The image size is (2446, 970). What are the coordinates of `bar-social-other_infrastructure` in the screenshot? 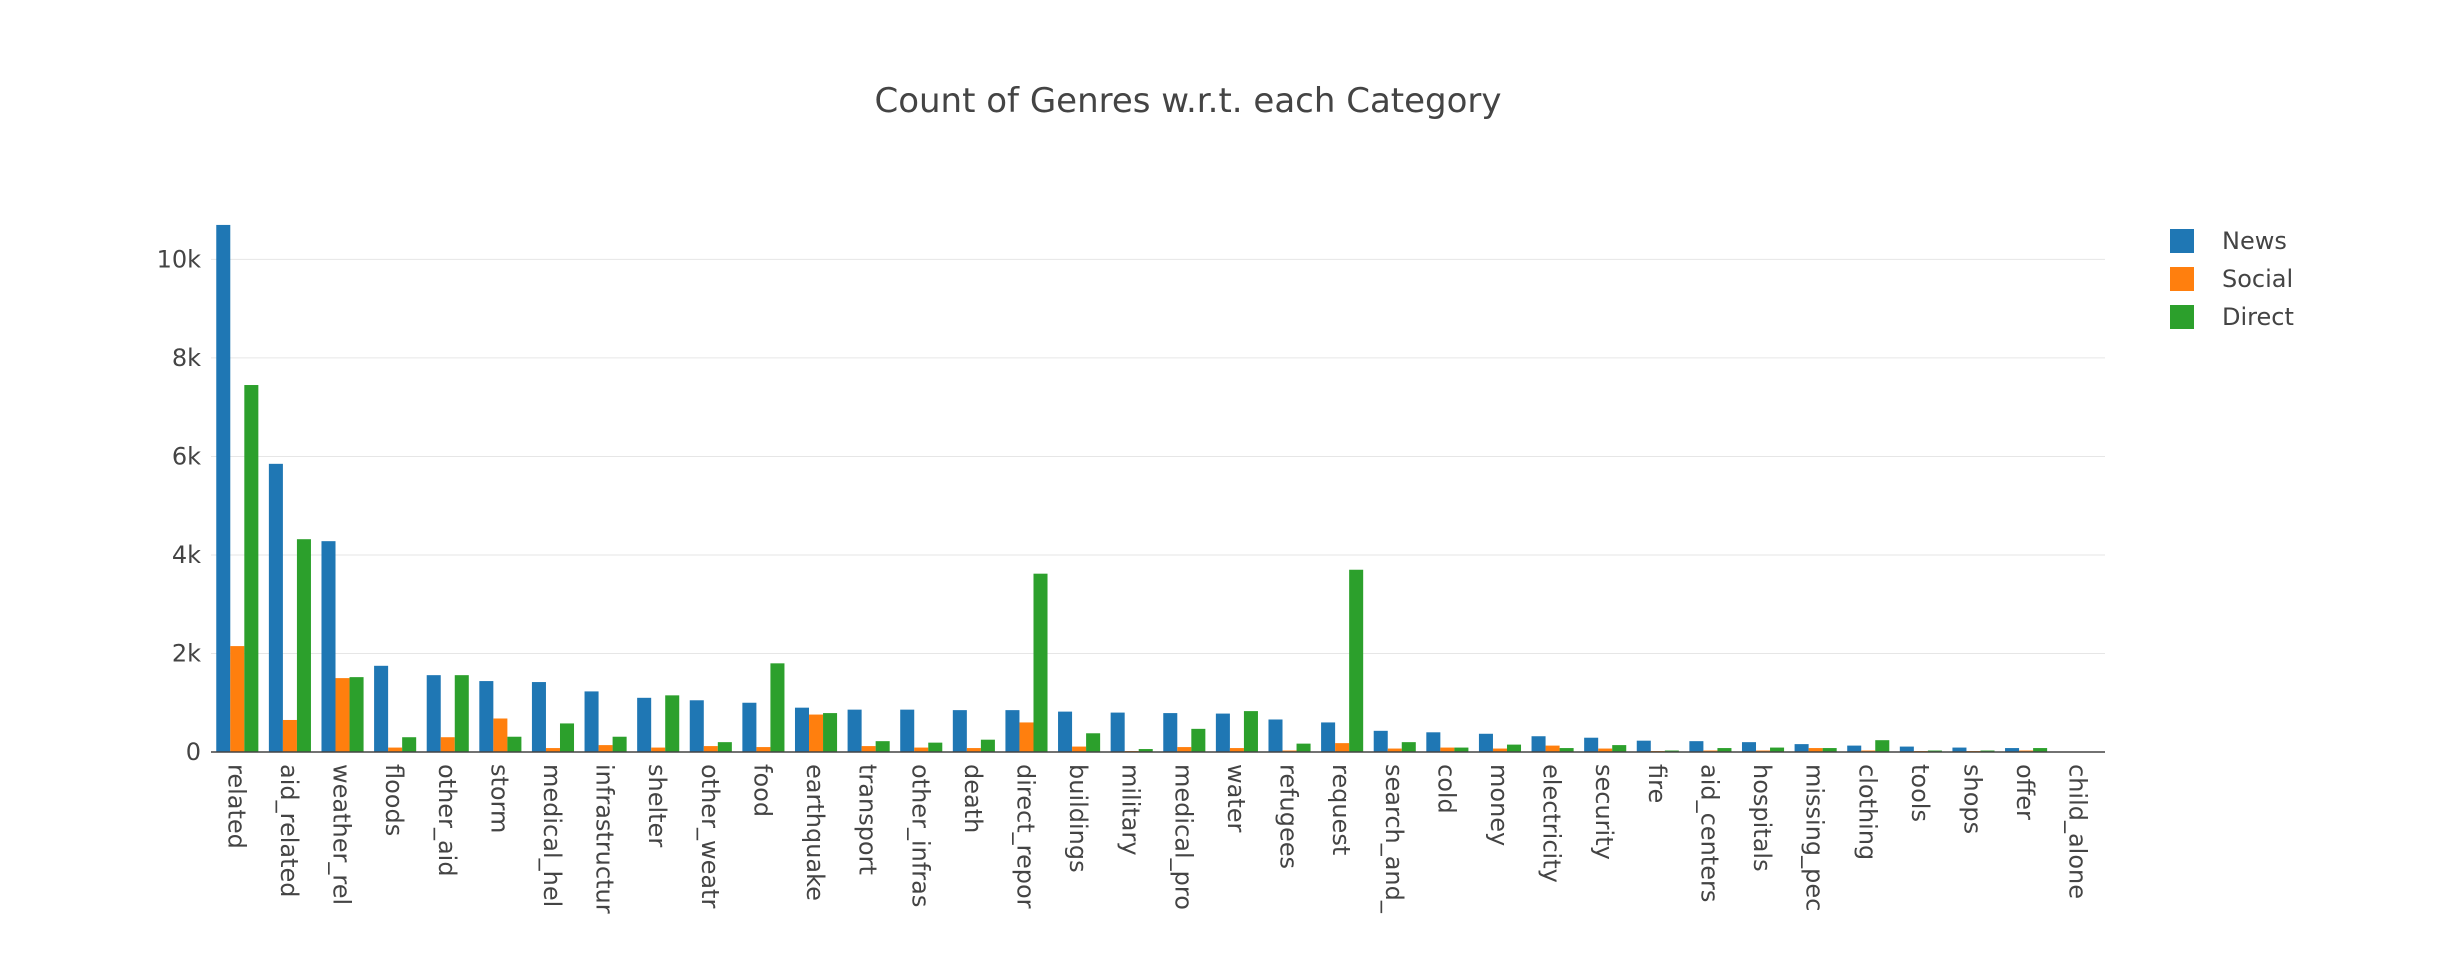 It's located at (921, 749).